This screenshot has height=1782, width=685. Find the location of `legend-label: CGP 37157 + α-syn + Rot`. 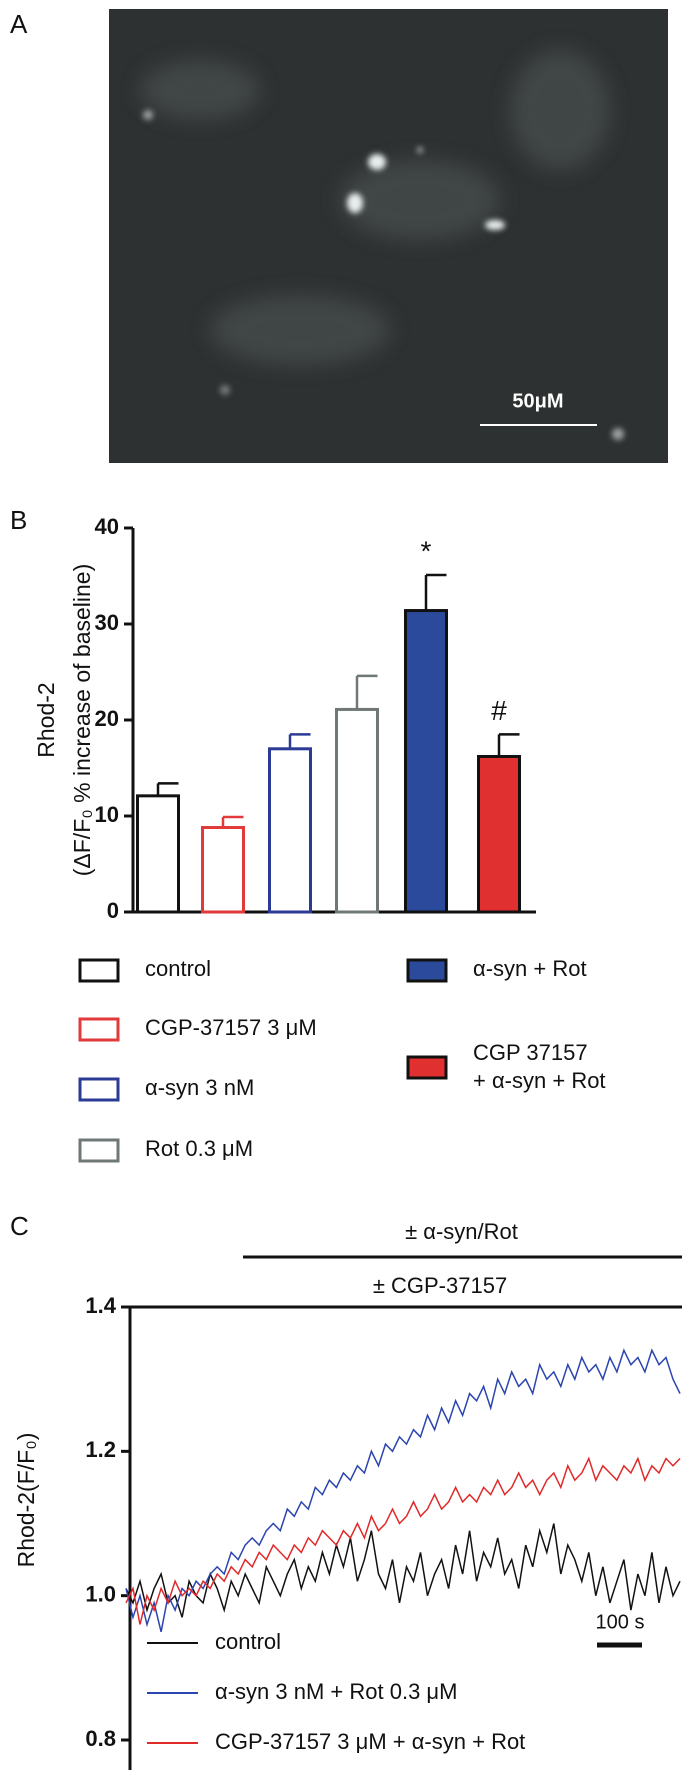

legend-label: CGP 37157 + α-syn + Rot is located at coordinates (539, 1066).